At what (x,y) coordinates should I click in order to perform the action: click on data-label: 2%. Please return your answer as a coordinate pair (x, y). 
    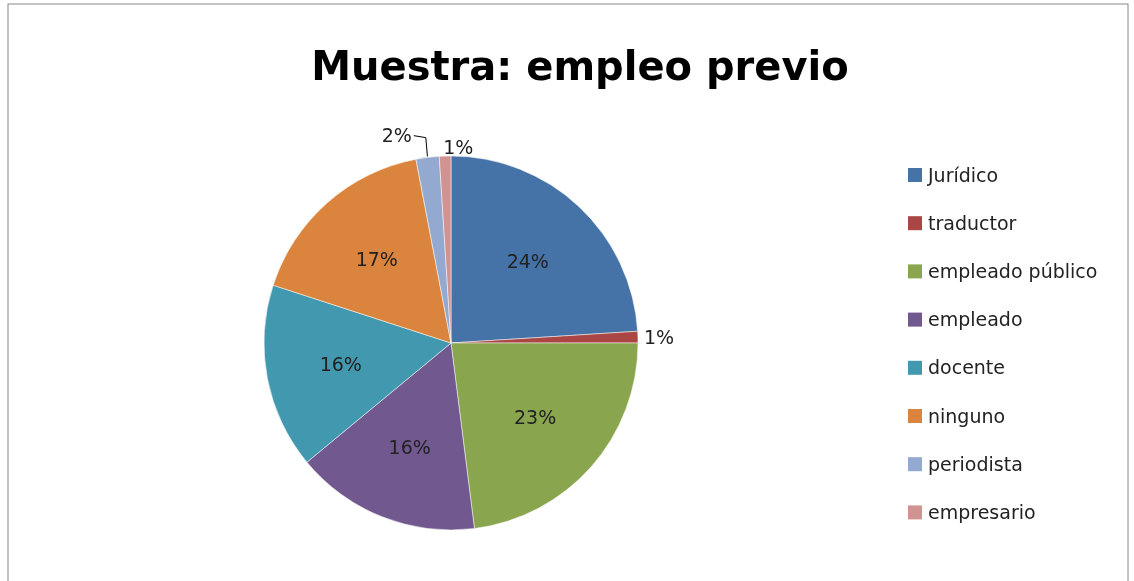
    Looking at the image, I should click on (396, 135).